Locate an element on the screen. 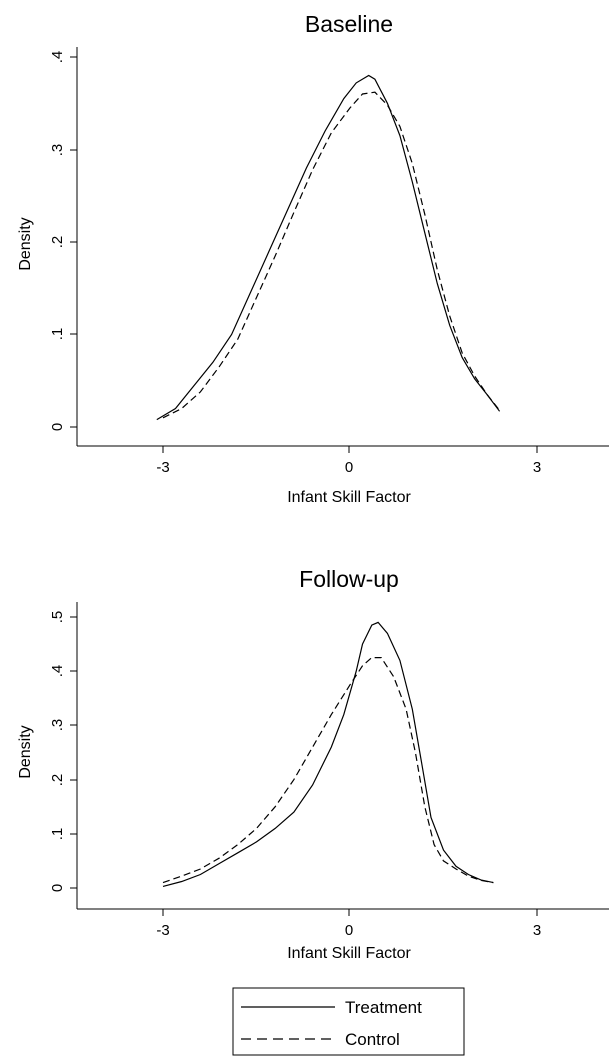 Image resolution: width=609 pixels, height=1057 pixels. y-tick-label: .5 is located at coordinates (57, 617).